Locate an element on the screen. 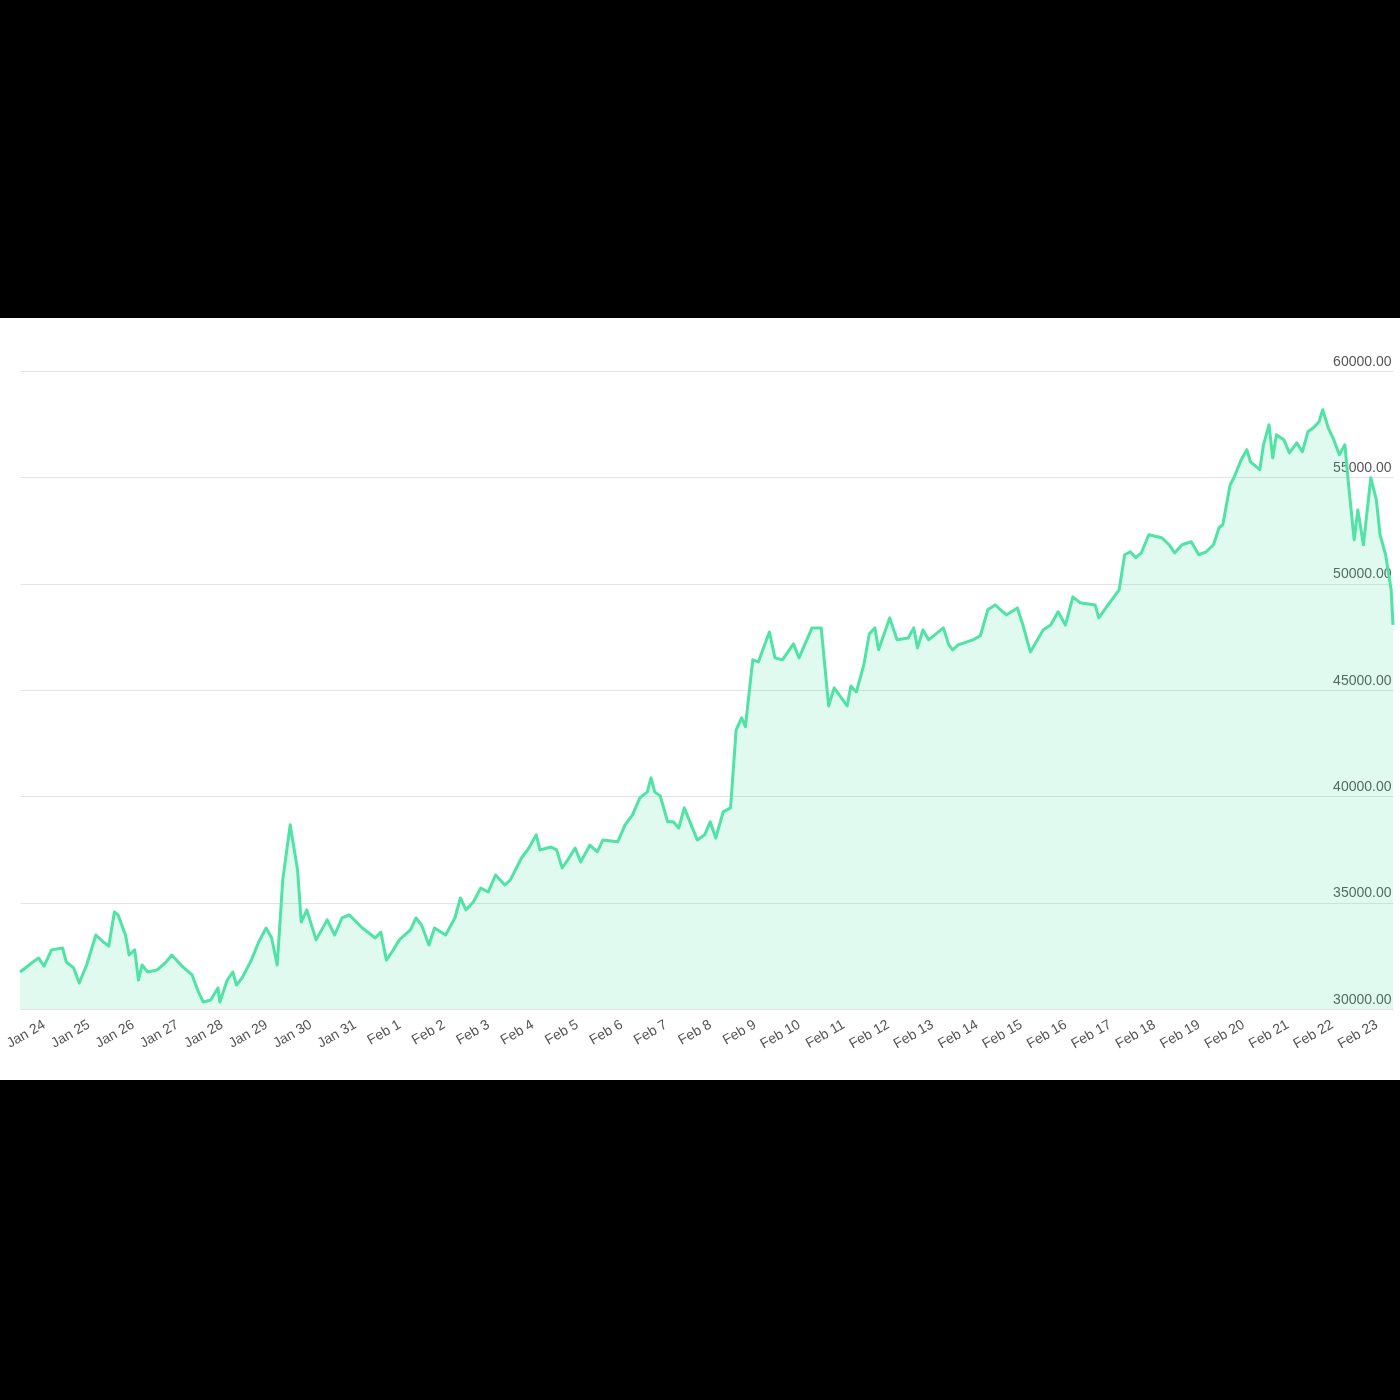 Image resolution: width=1400 pixels, height=1400 pixels. x-tick-label: Feb 16 is located at coordinates (1046, 1033).